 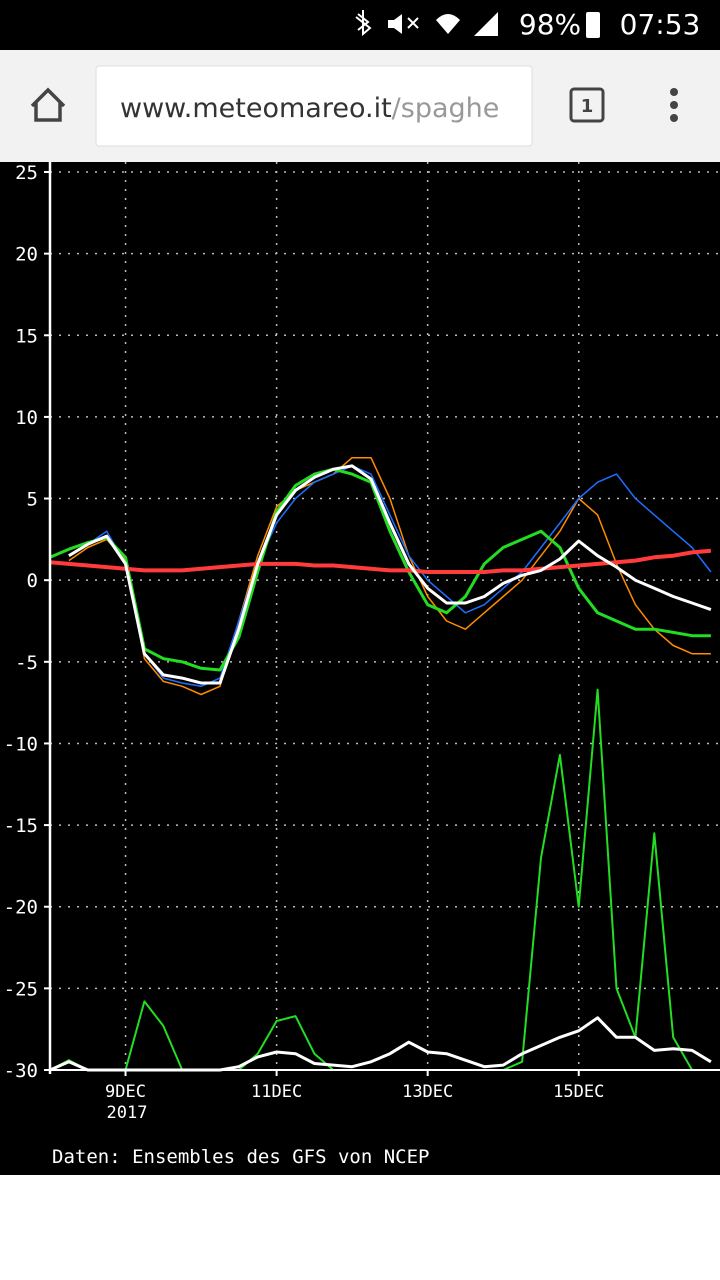 I want to click on year-label: 2017, so click(x=127, y=1113).